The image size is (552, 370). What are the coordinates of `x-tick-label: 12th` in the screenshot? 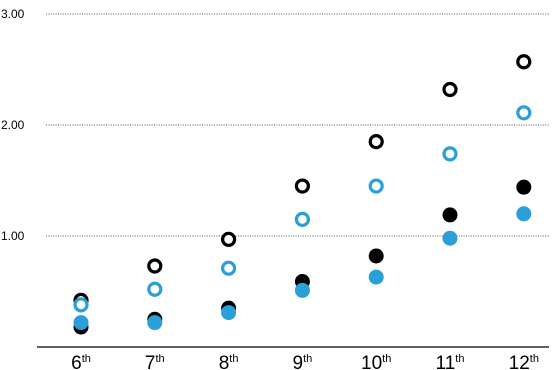 It's located at (524, 361).